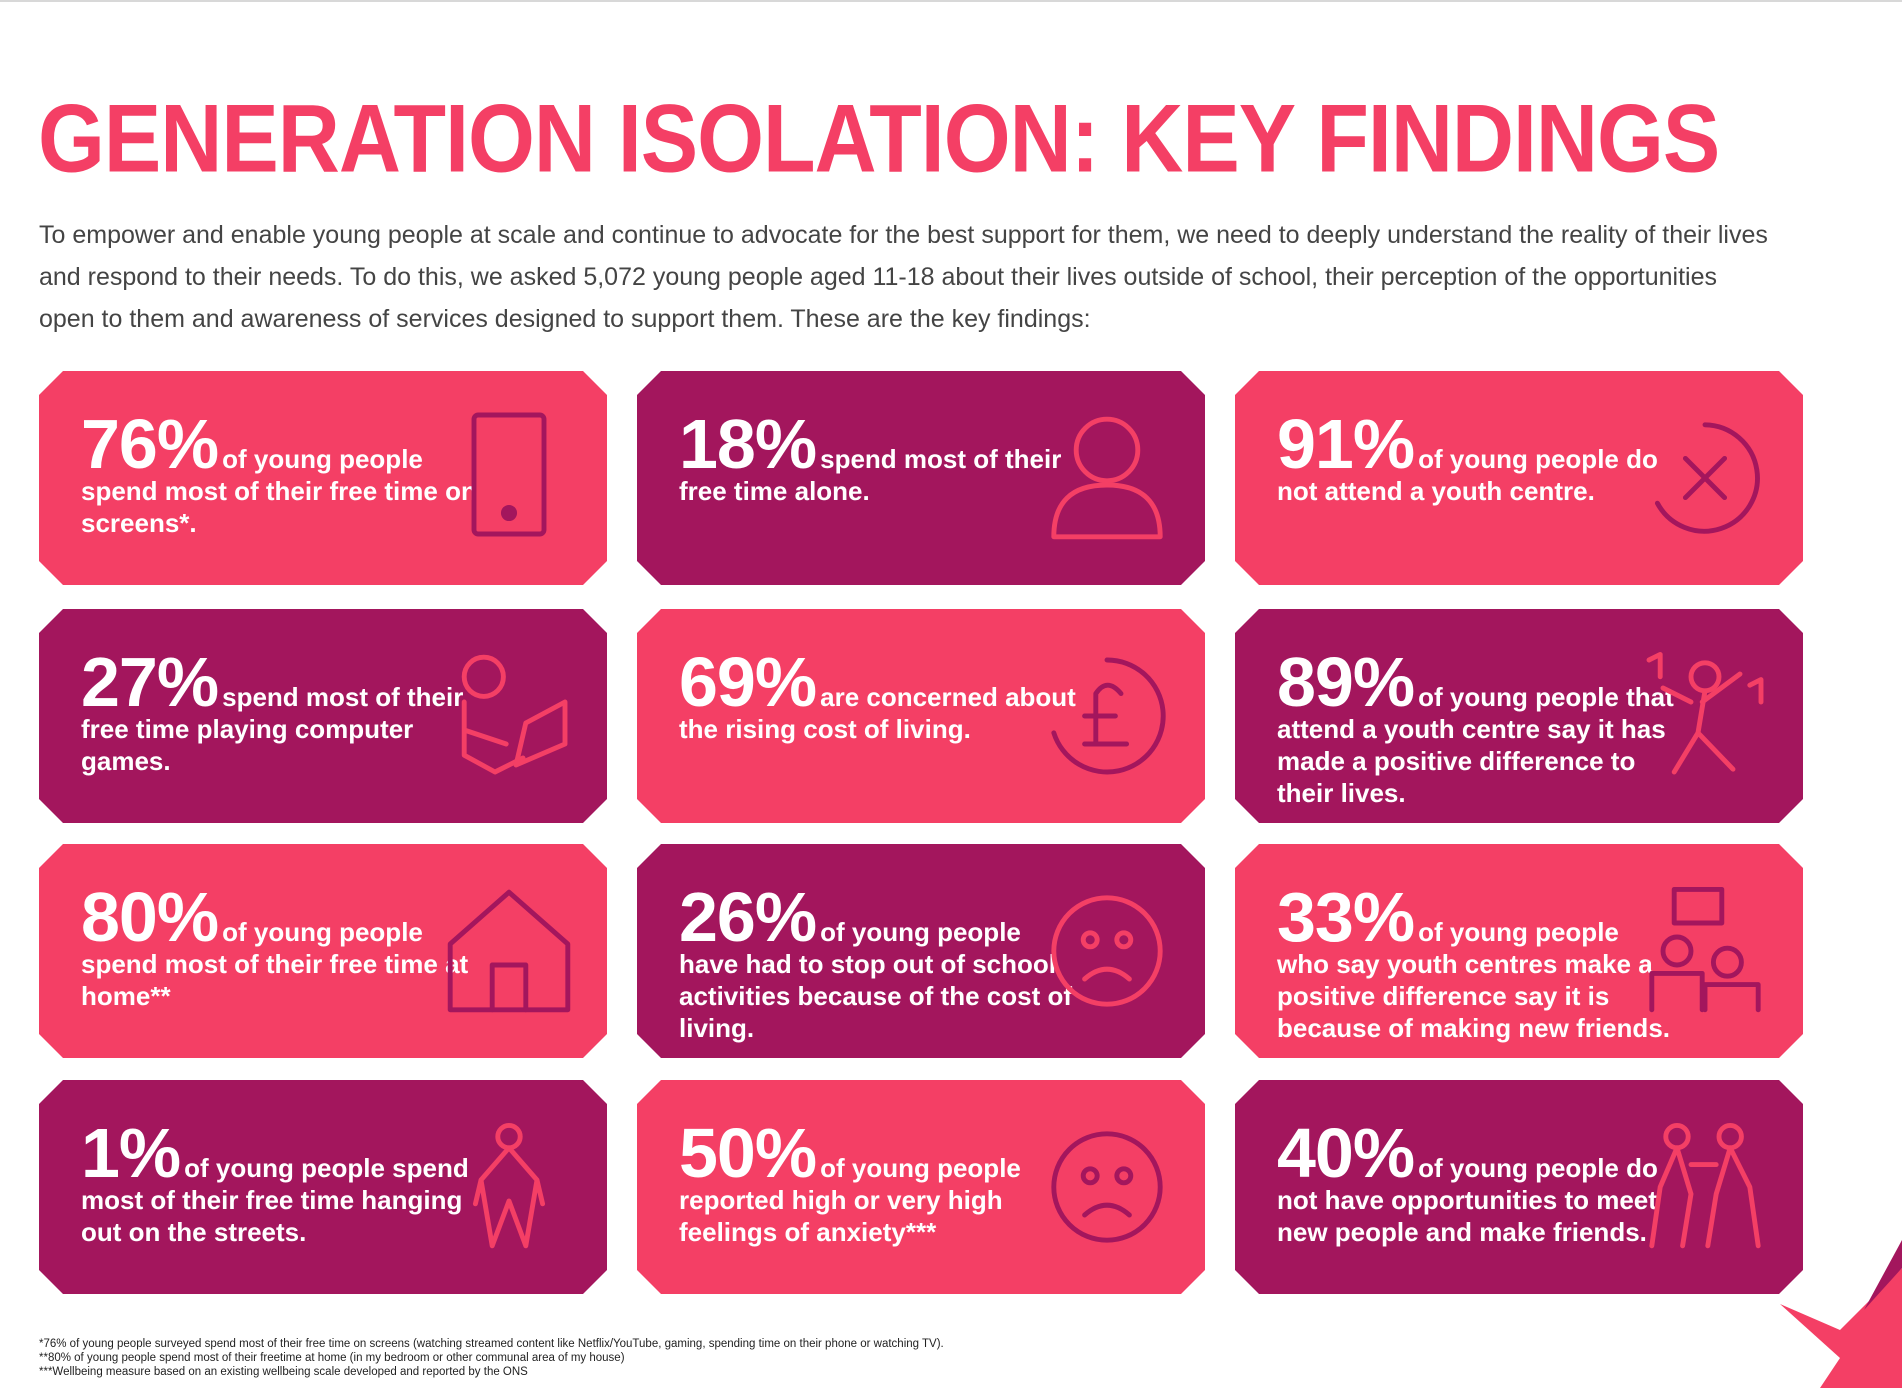 The image size is (1902, 1388). I want to click on stat: 40%, so click(1346, 1153).